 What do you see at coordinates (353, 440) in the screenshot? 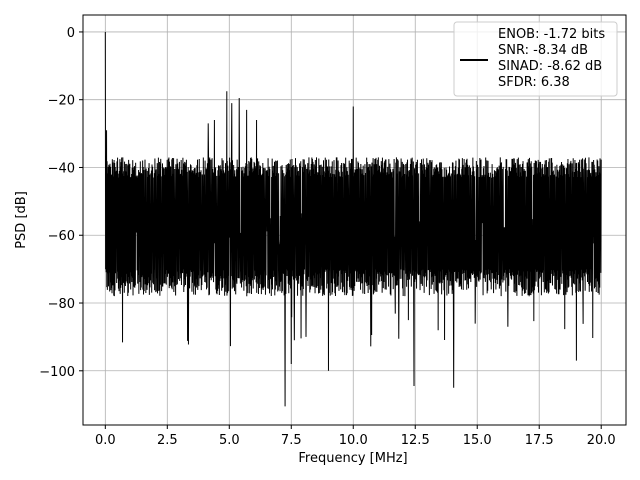
I see `x-tick-label: 10.0` at bounding box center [353, 440].